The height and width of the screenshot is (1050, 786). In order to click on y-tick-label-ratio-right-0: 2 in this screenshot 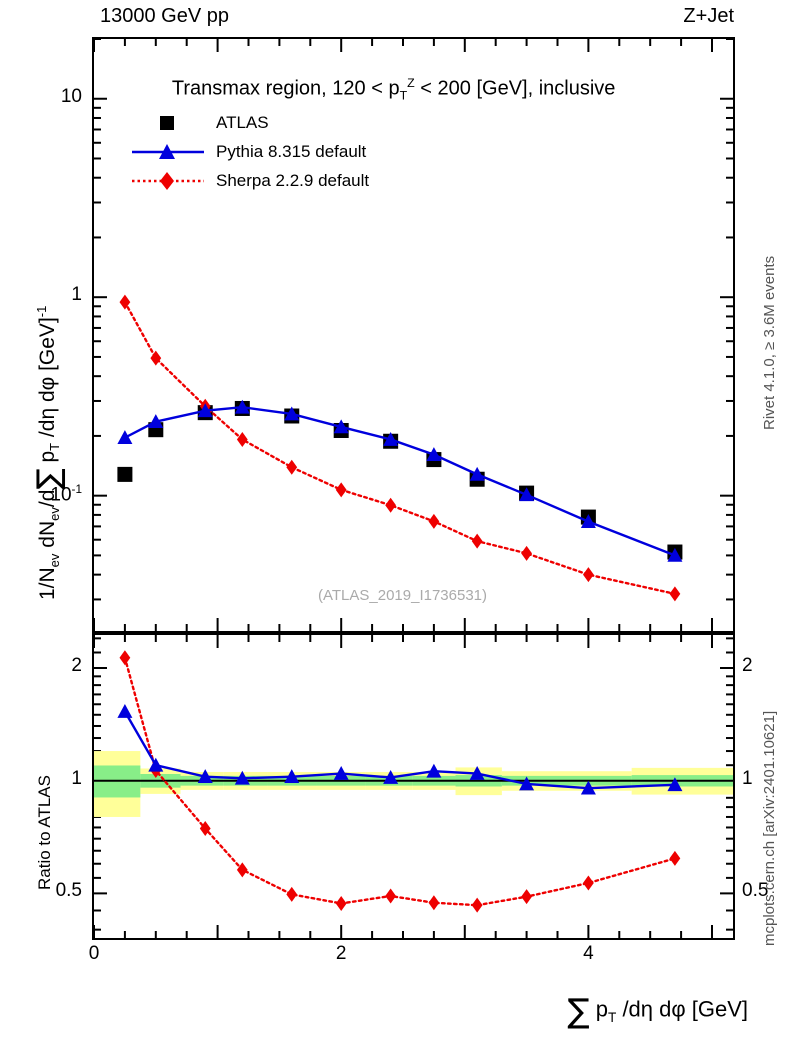, I will do `click(747, 665)`.